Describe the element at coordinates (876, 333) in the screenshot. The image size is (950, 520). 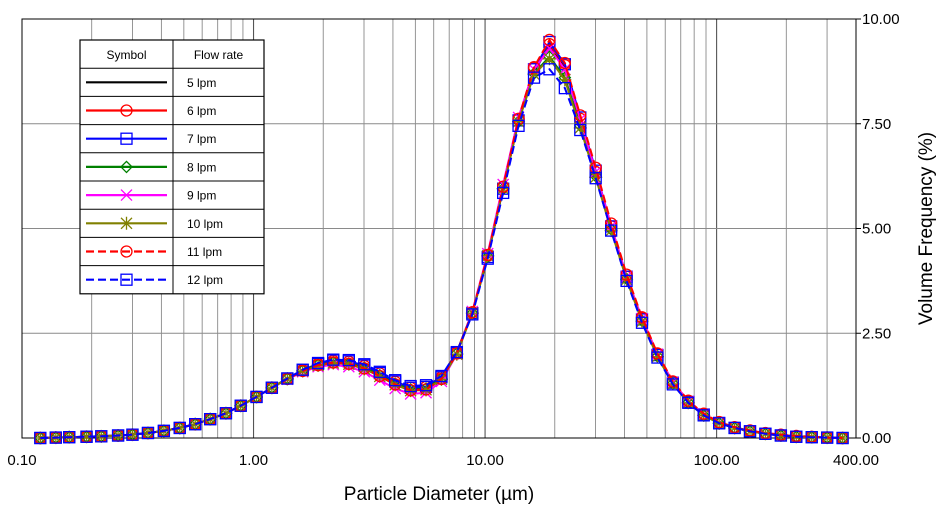
I see `y-tick-label: 2.50` at that location.